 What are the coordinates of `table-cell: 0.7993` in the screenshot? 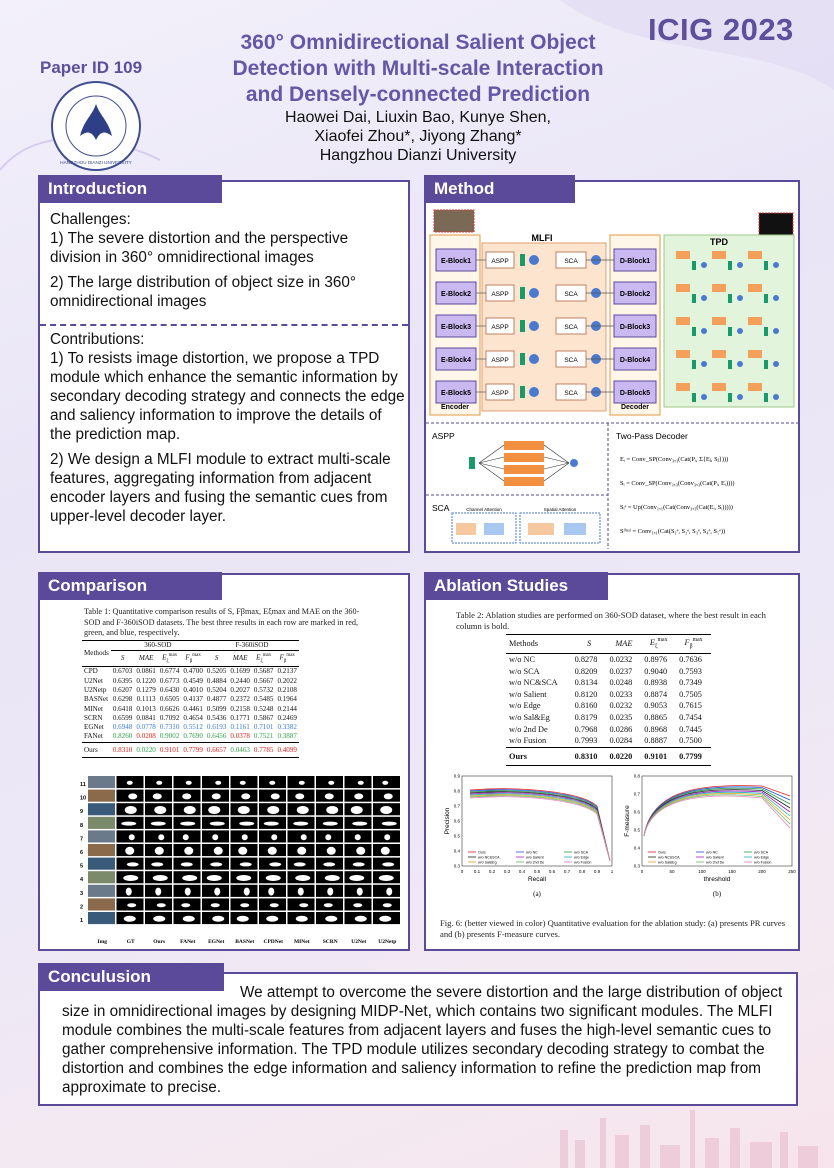 It's located at (586, 741).